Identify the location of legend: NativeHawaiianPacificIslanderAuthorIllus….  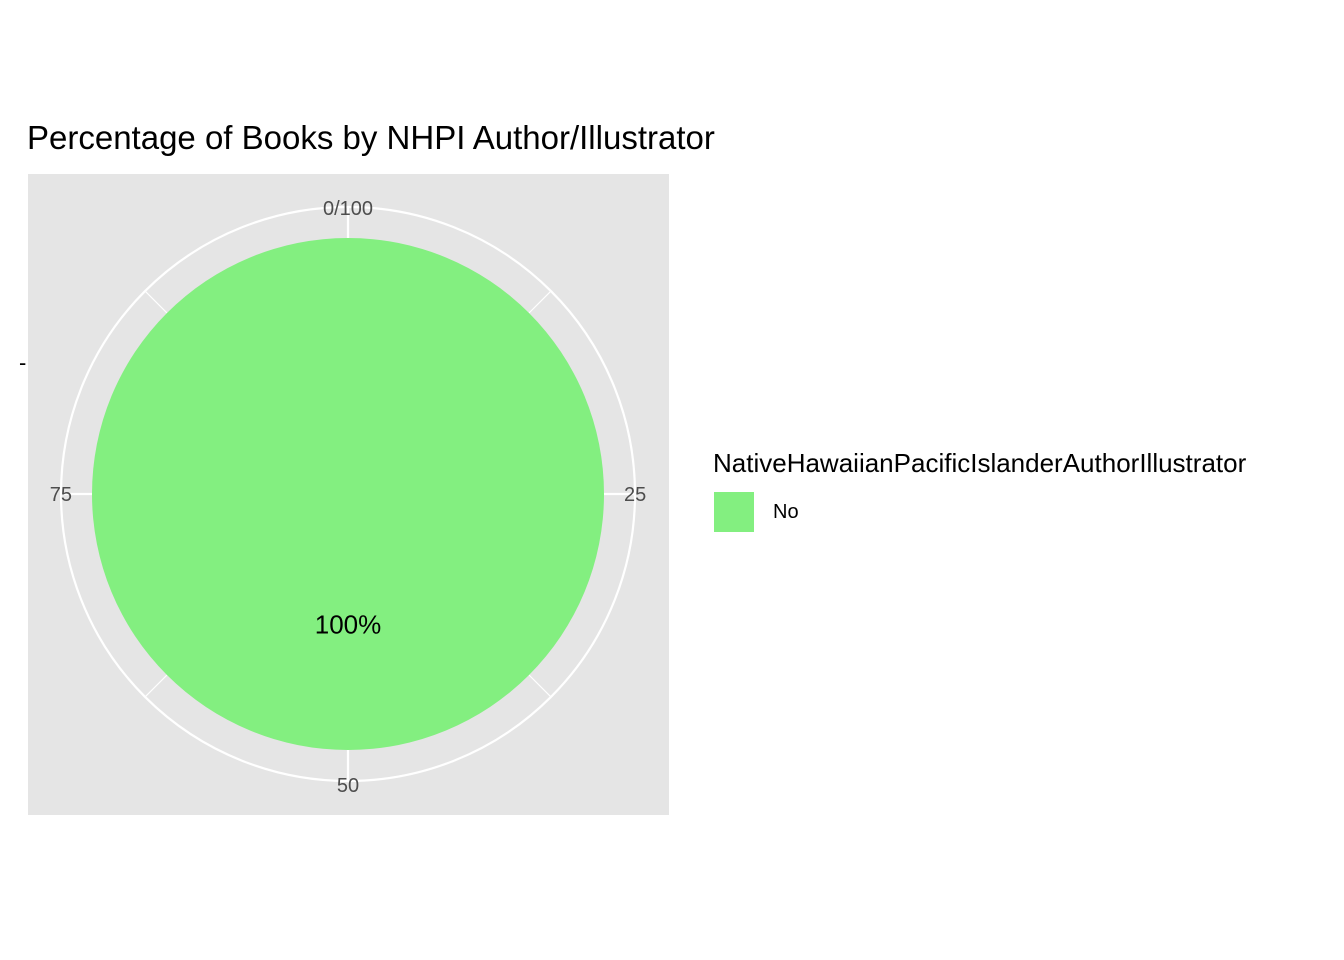
(979, 490).